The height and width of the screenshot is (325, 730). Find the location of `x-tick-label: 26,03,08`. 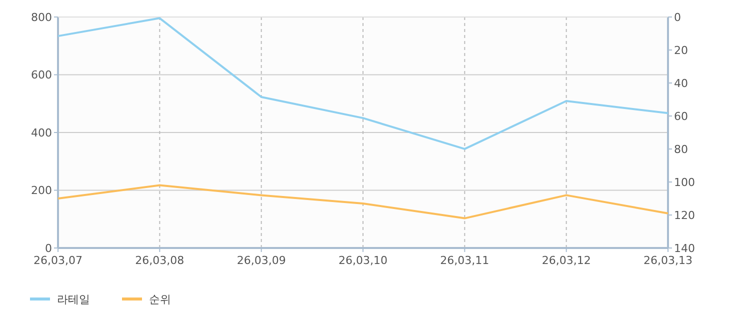

x-tick-label: 26,03,08 is located at coordinates (159, 260).